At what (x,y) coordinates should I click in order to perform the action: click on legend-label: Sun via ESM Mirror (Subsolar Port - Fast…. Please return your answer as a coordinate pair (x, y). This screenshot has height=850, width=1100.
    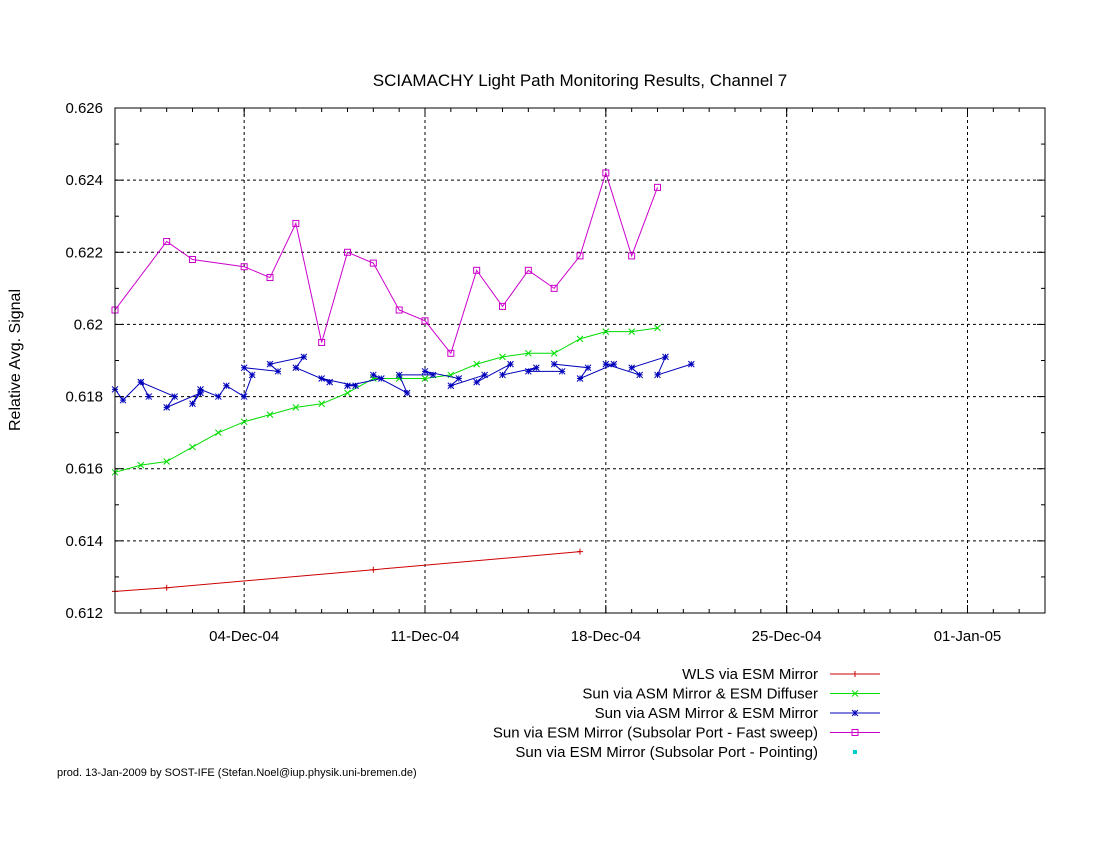
    Looking at the image, I should click on (655, 733).